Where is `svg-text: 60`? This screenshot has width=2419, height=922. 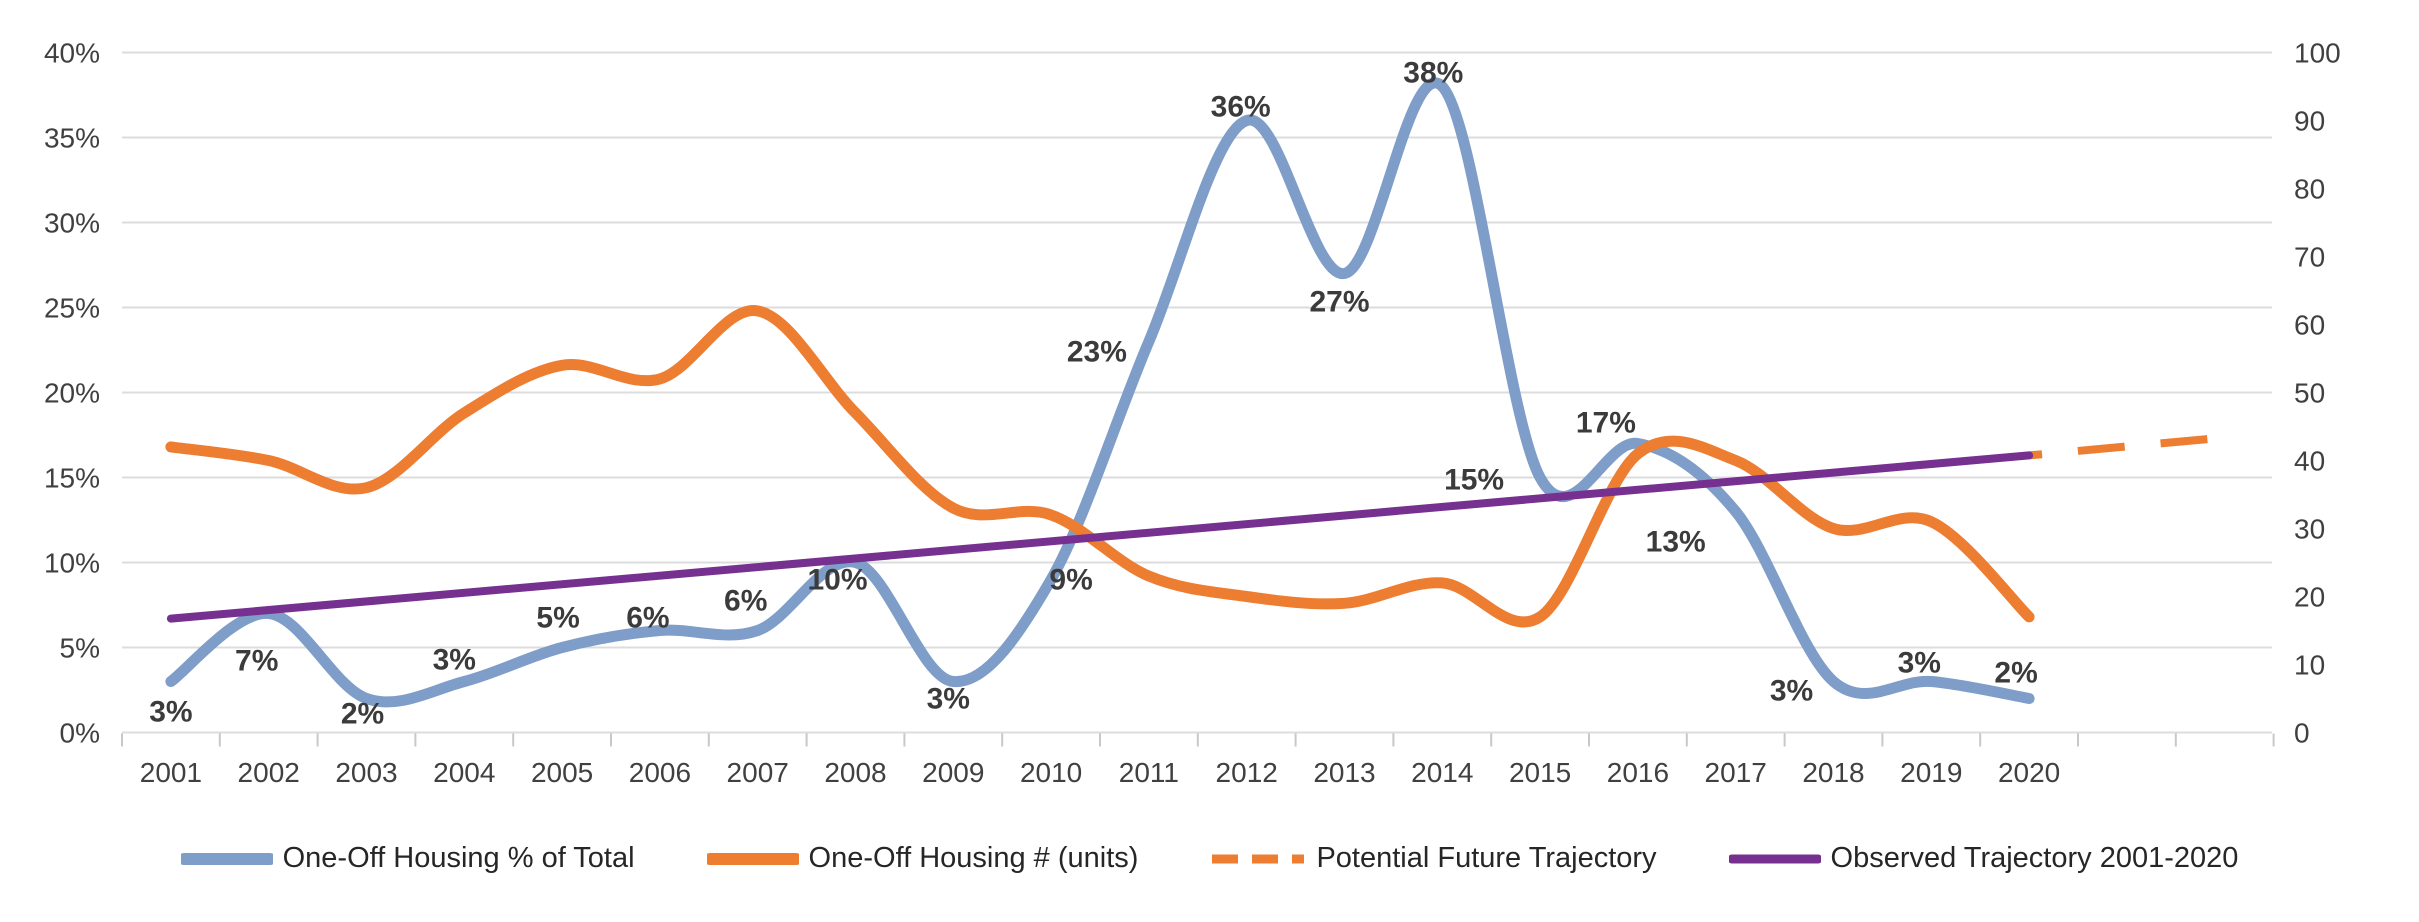 svg-text: 60 is located at coordinates (2309, 325).